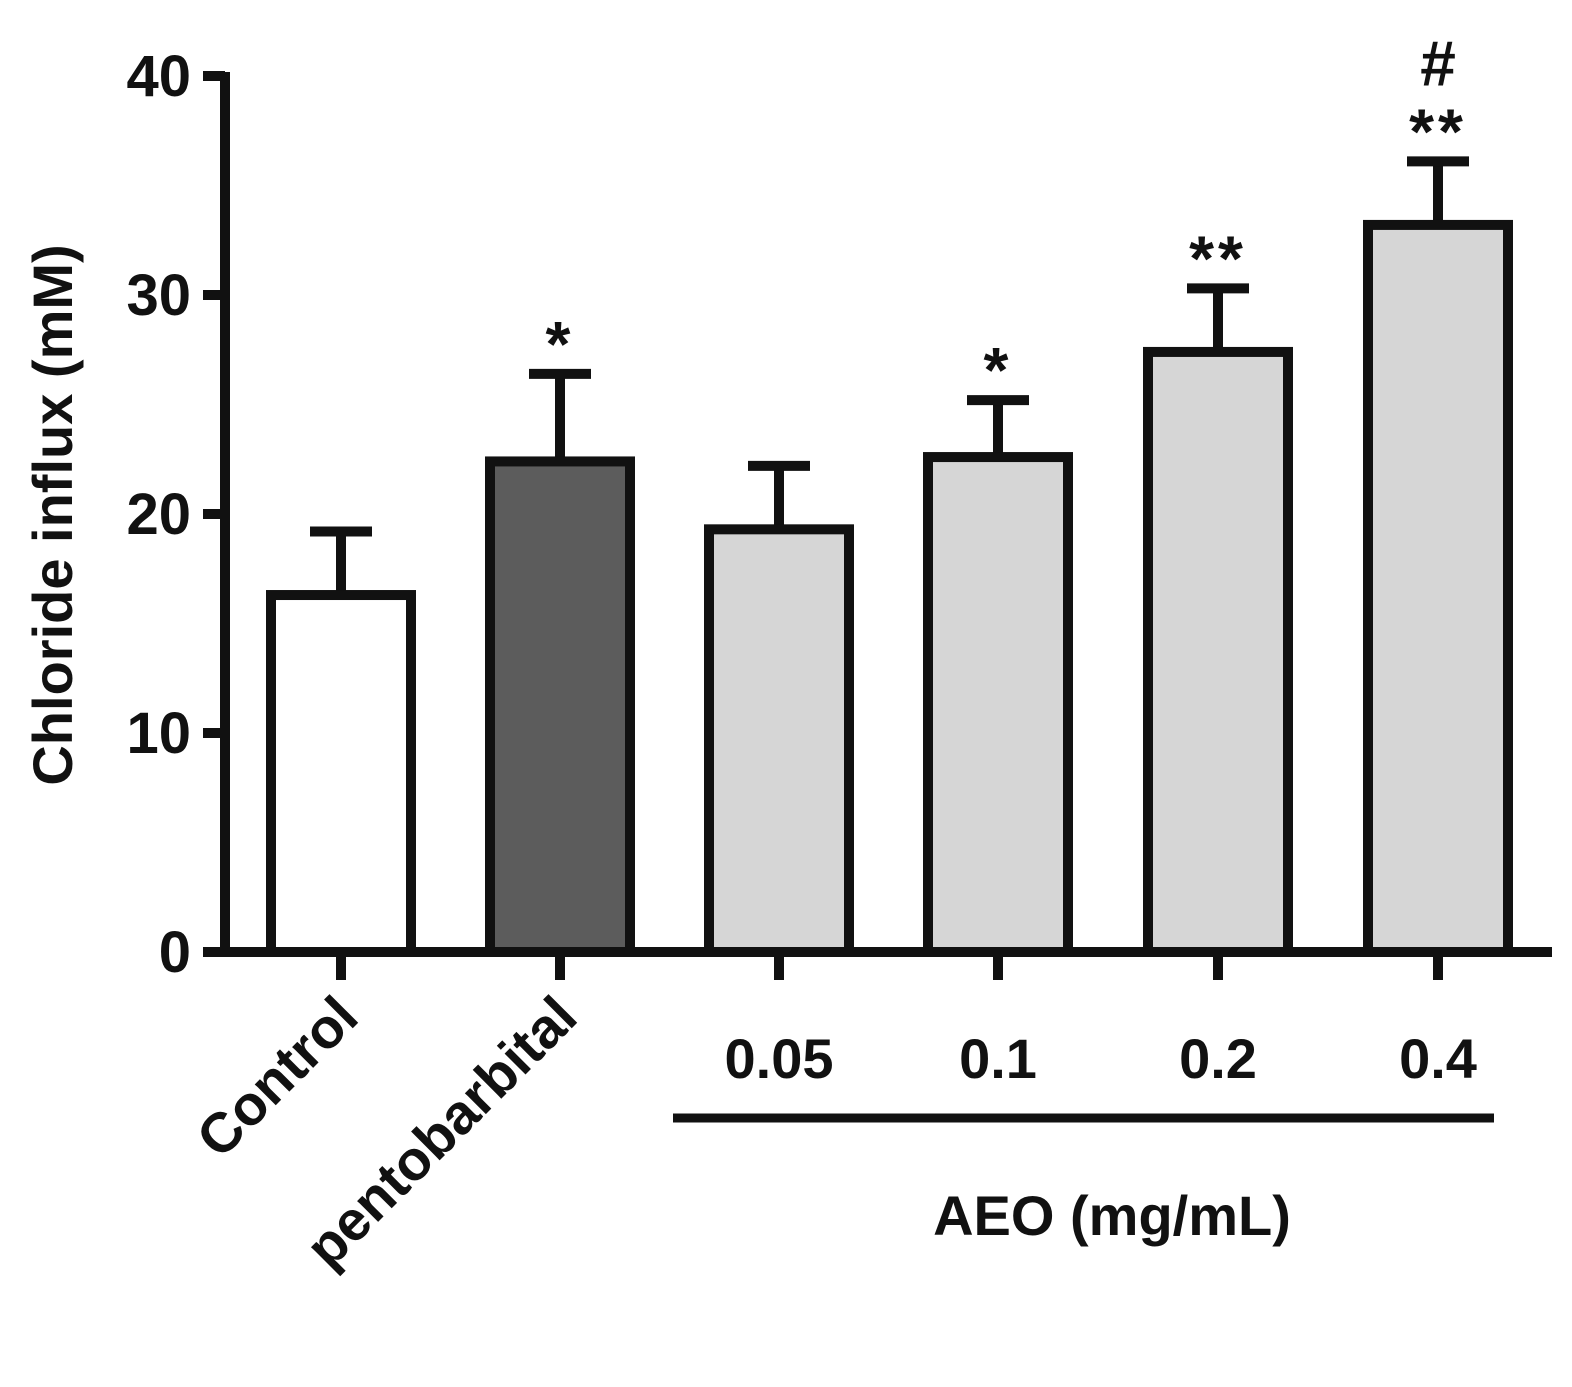 This screenshot has height=1387, width=1572. I want to click on y-tick-label: 30, so click(158, 295).